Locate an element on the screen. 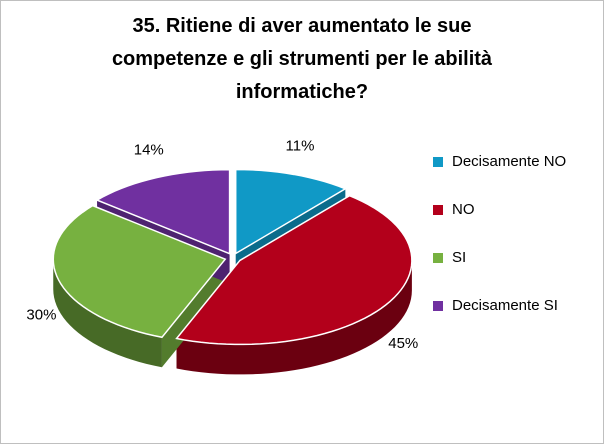  data-label: 45% is located at coordinates (403, 343).